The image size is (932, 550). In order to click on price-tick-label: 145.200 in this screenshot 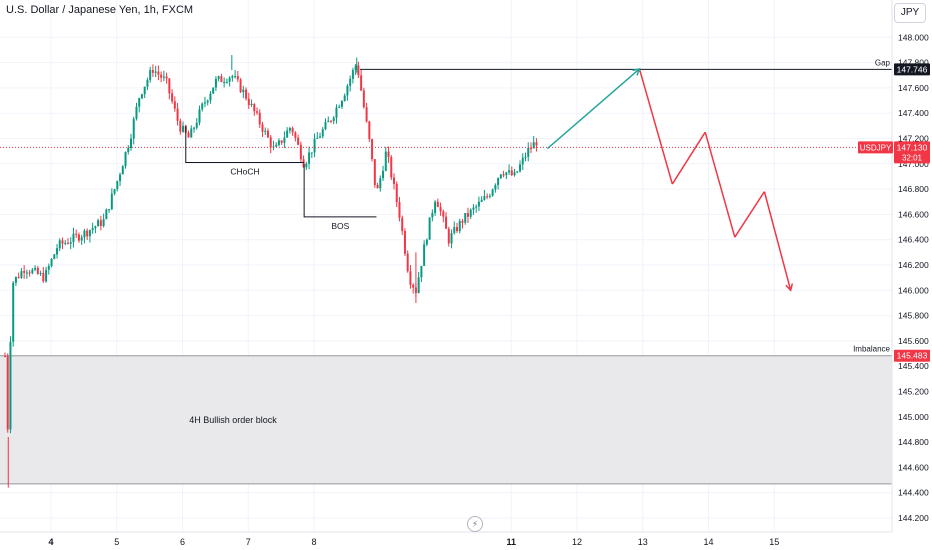, I will do `click(913, 392)`.